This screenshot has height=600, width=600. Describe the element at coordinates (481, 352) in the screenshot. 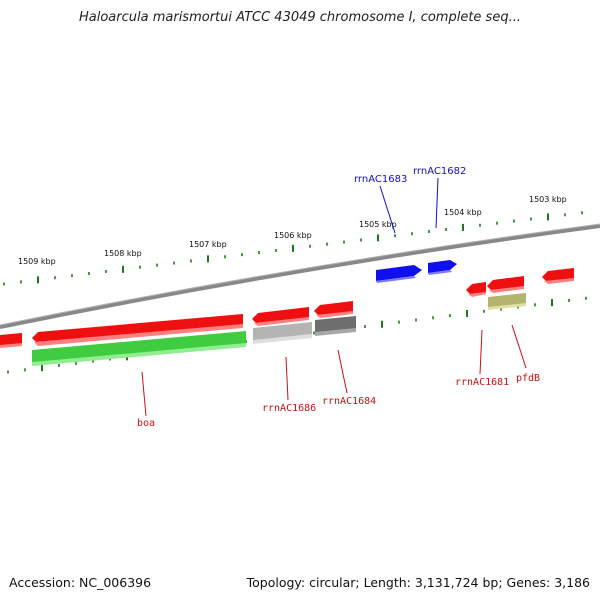

I see `leader-rrnAC1681` at that location.